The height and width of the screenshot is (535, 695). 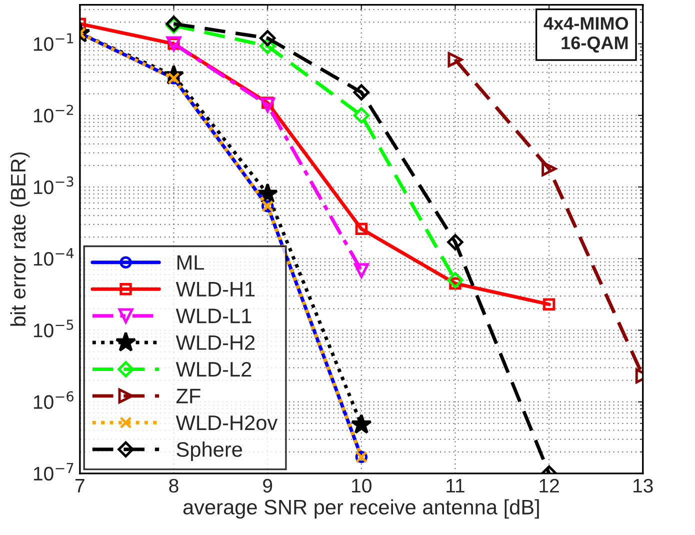 What do you see at coordinates (549, 485) in the screenshot?
I see `x-tick-label: 12` at bounding box center [549, 485].